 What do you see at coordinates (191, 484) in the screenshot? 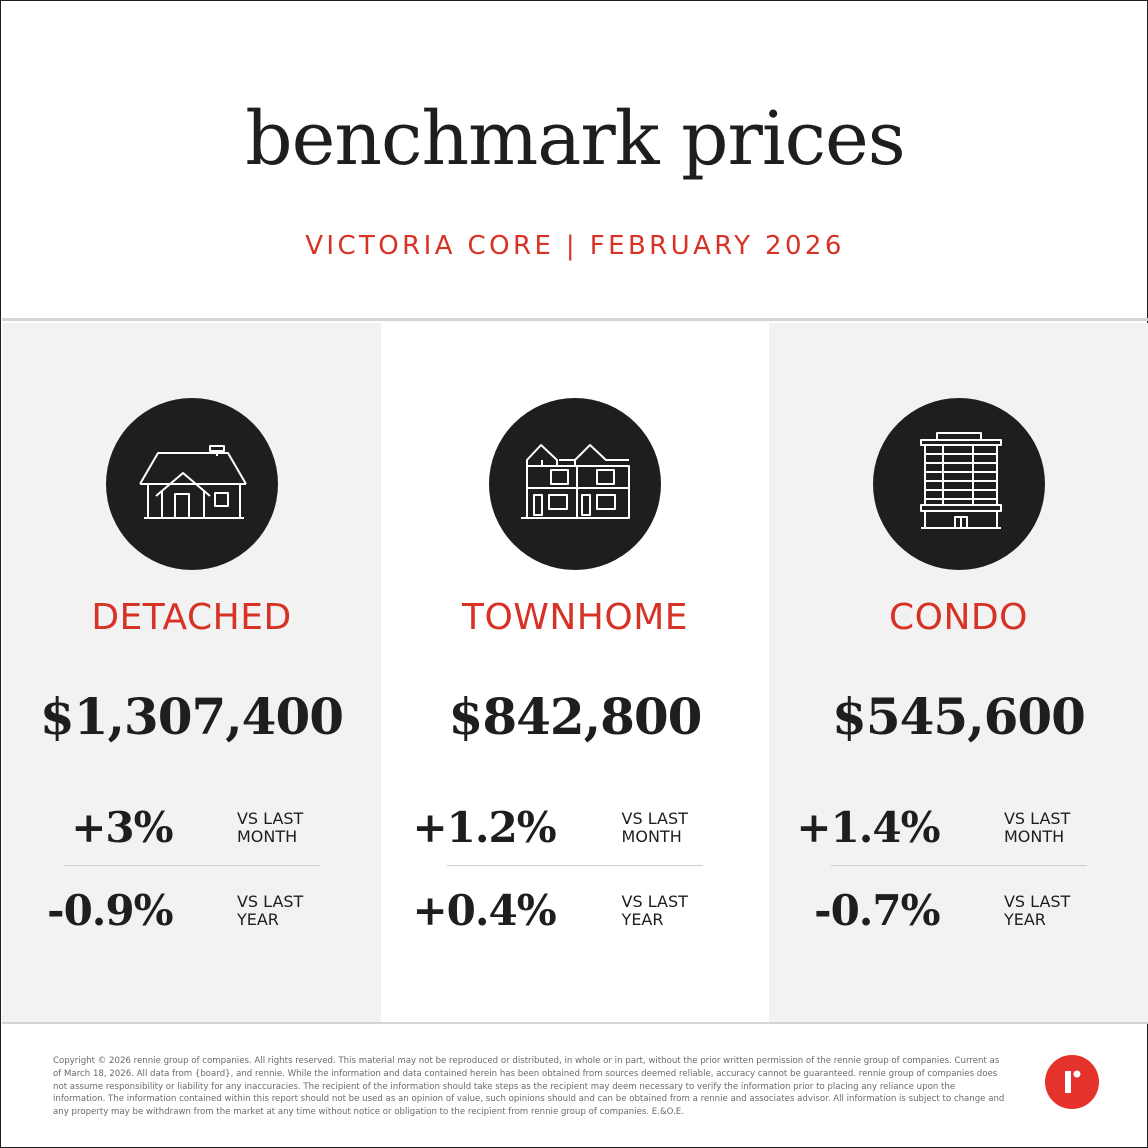
I see `house-icon` at bounding box center [191, 484].